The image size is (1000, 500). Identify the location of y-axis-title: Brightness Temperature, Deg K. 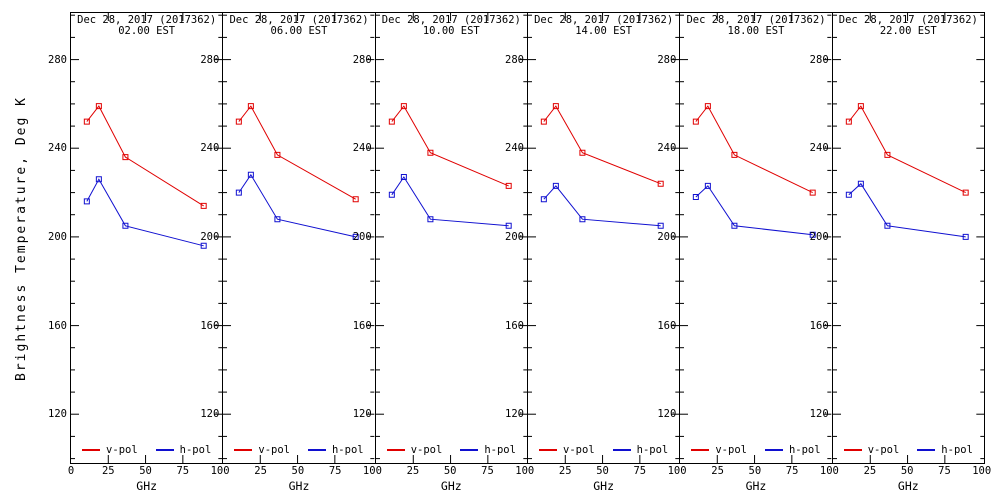
(21, 238).